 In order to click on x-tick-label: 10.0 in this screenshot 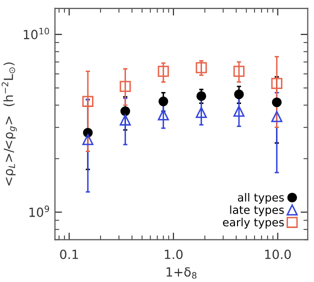, I will do `click(278, 255)`.